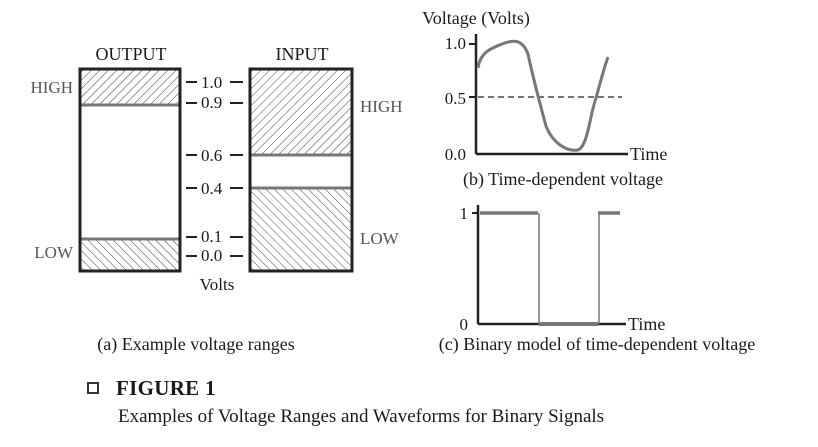 The height and width of the screenshot is (447, 818). Describe the element at coordinates (381, 106) in the screenshot. I see `high-label-right: HIGH` at that location.